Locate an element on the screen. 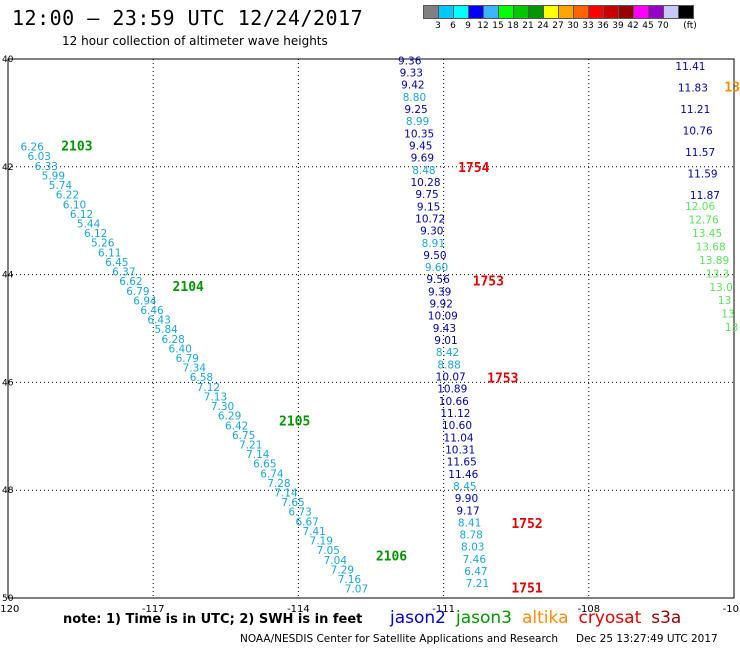 Image resolution: width=740 pixels, height=650 pixels. legend-label: 6 is located at coordinates (453, 26).